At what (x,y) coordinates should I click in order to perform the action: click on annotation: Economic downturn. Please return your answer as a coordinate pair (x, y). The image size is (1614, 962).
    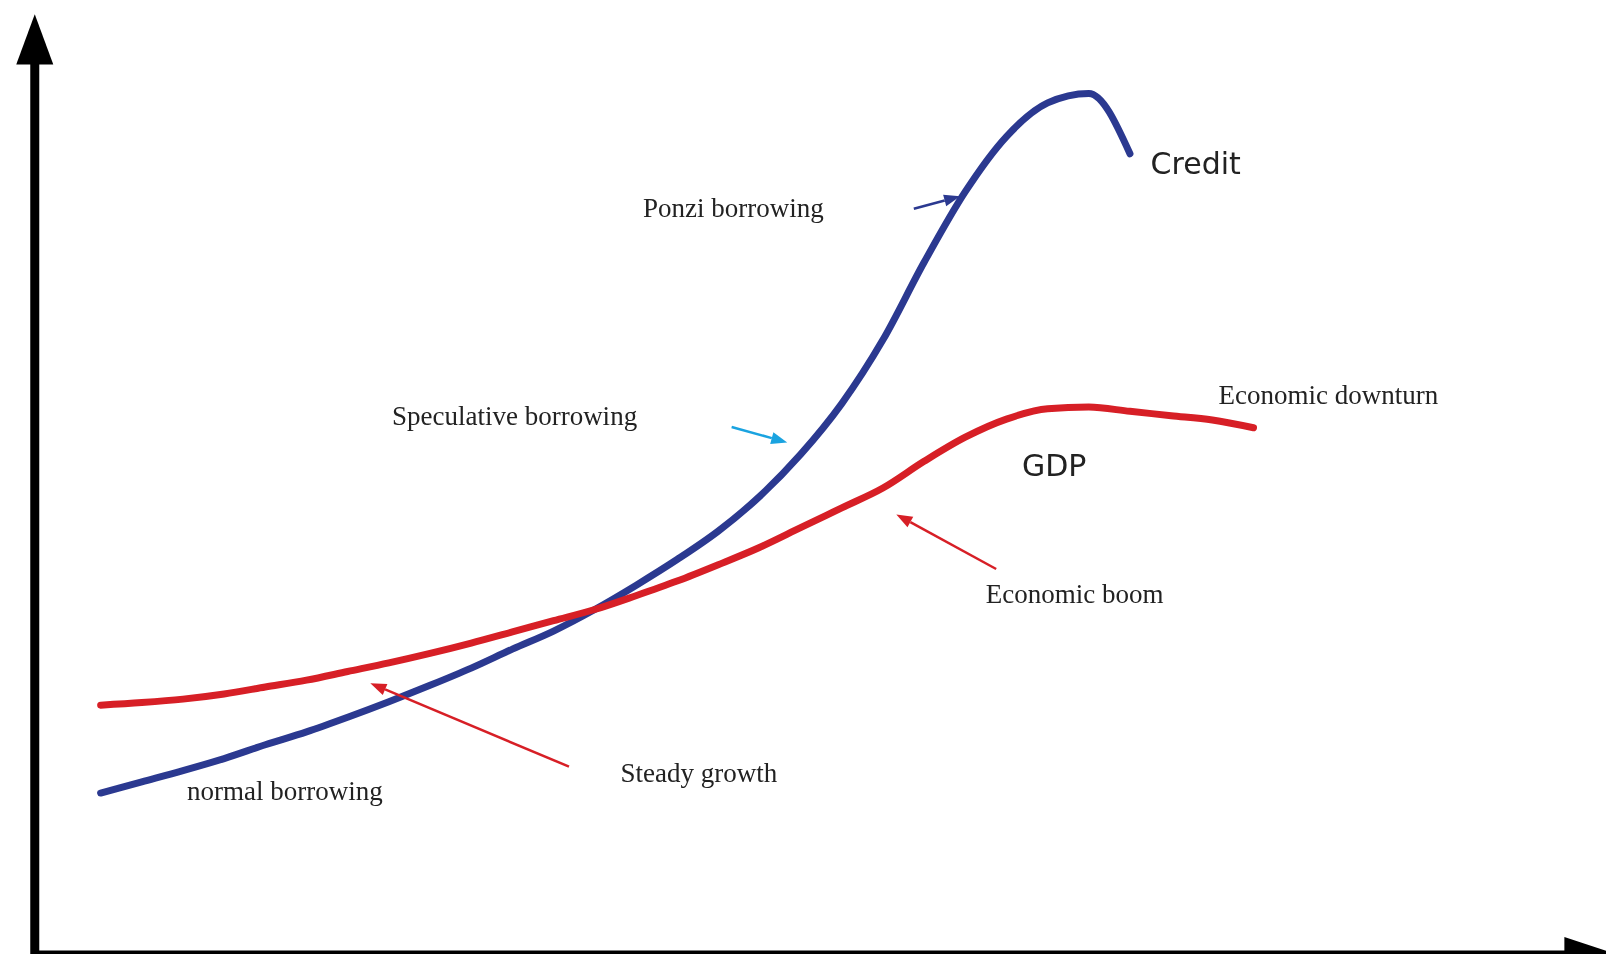
    Looking at the image, I should click on (1328, 395).